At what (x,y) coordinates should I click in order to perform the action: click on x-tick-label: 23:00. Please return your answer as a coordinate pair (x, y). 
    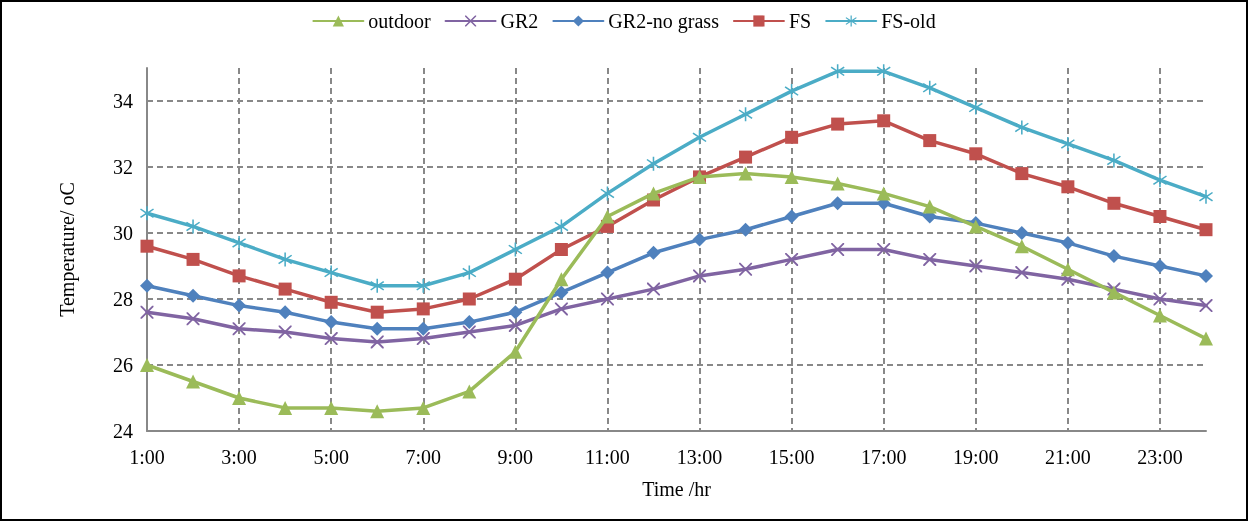
    Looking at the image, I should click on (1160, 457).